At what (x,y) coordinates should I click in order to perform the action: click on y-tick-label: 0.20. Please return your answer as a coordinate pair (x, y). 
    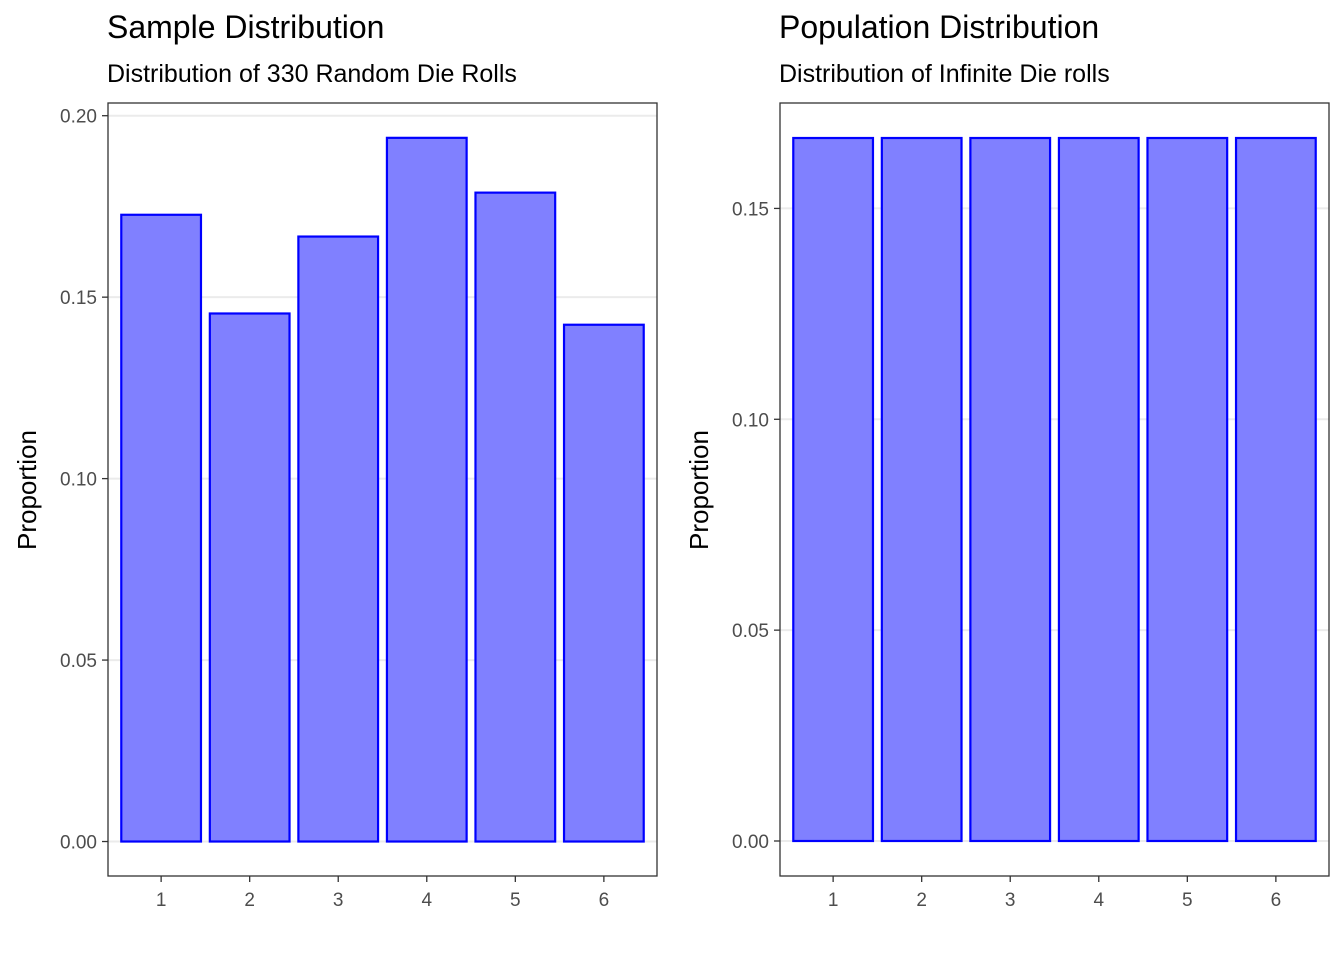
    Looking at the image, I should click on (78, 117).